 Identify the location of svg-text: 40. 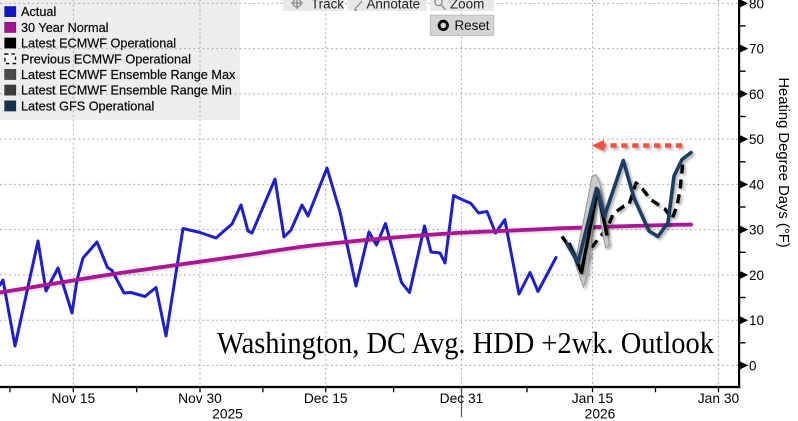
(756, 184).